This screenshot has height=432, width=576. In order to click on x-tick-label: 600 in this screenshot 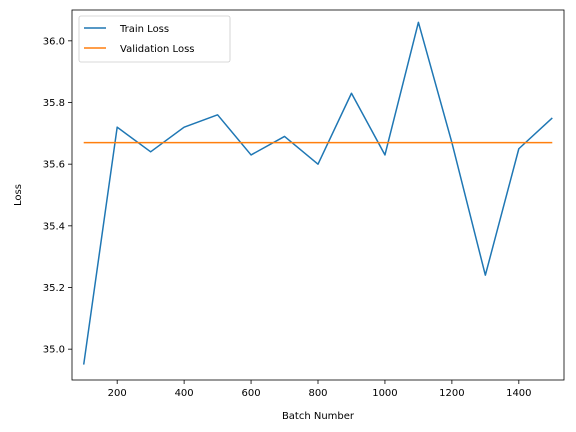, I will do `click(251, 393)`.